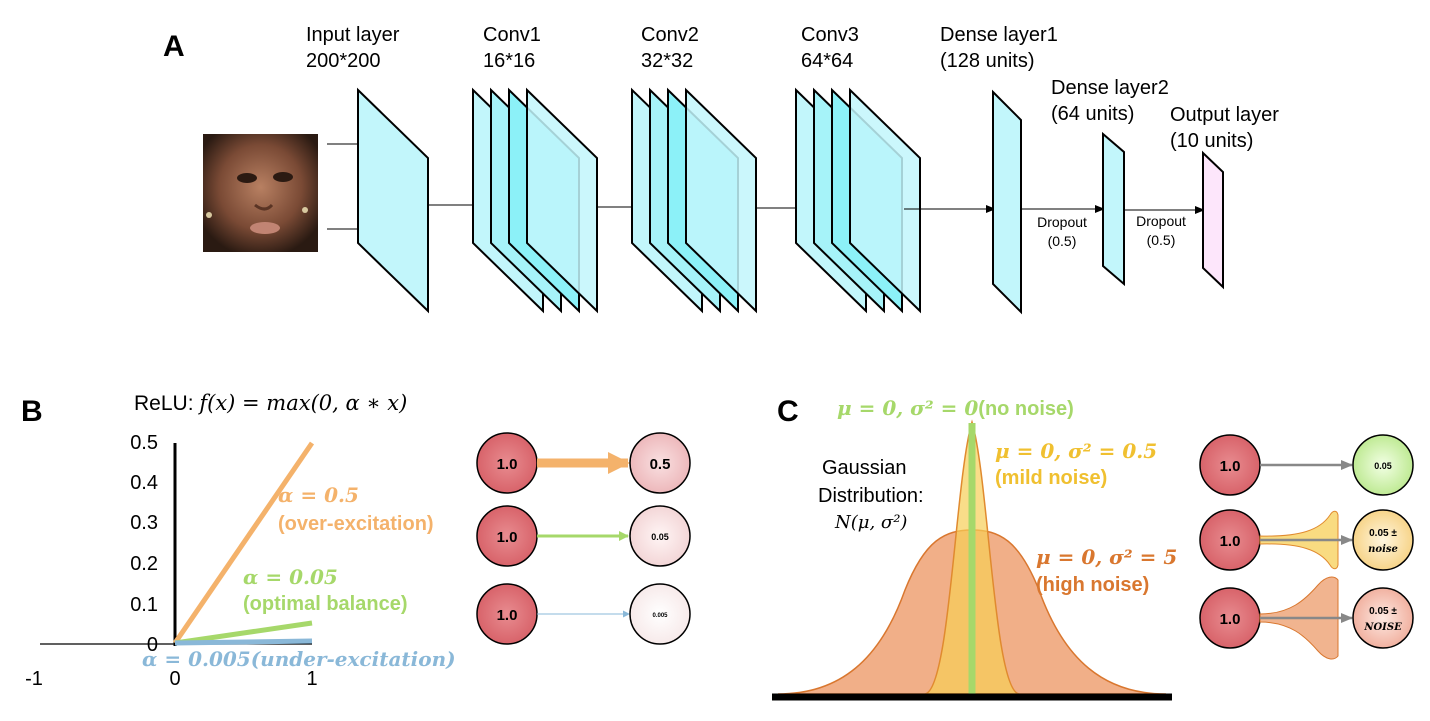  Describe the element at coordinates (144, 483) in the screenshot. I see `y-tick-0.4: 0.4` at that location.